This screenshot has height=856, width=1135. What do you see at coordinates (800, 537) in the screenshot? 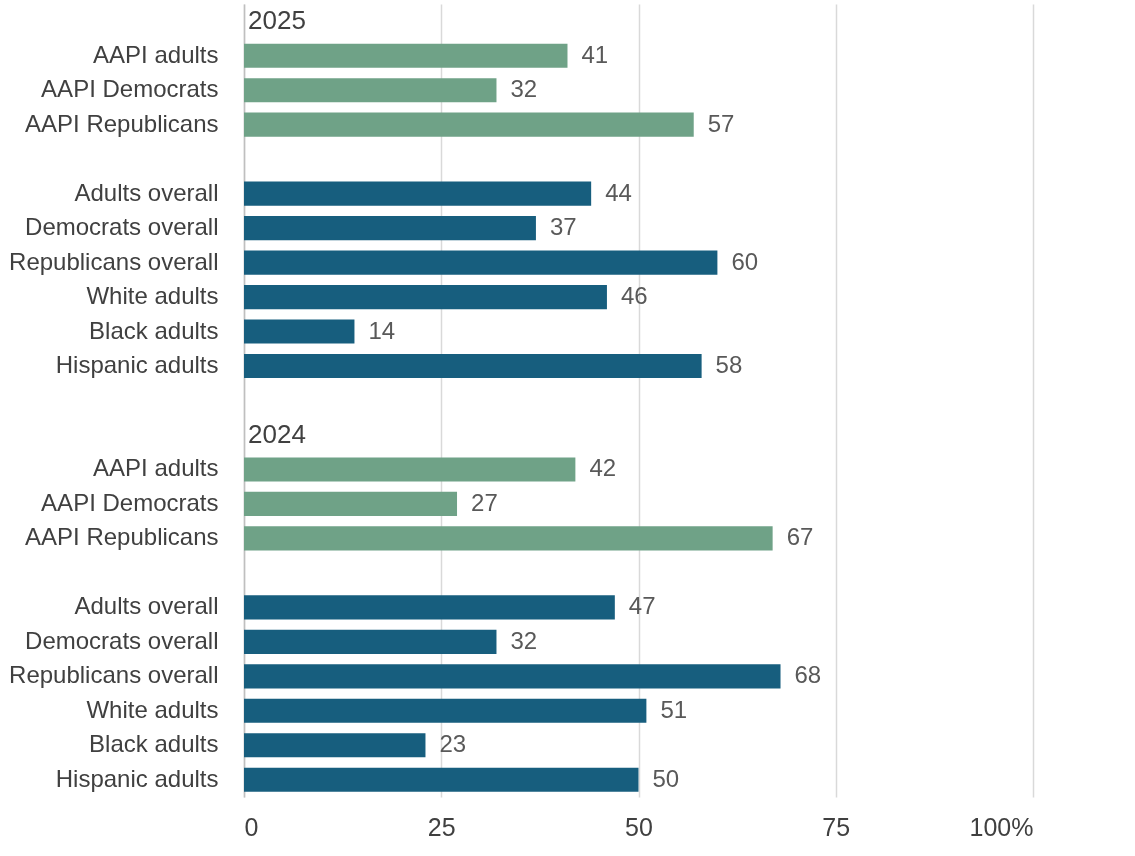
I see `data-label: 67` at bounding box center [800, 537].